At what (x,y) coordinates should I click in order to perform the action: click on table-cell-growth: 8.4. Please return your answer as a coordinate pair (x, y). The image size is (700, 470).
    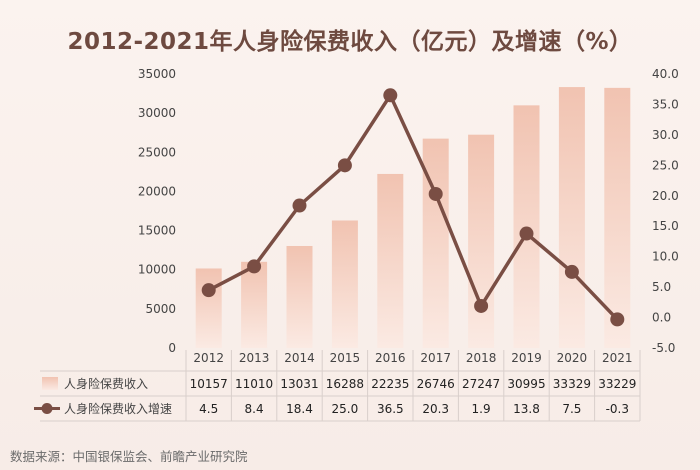
    Looking at the image, I should click on (254, 409).